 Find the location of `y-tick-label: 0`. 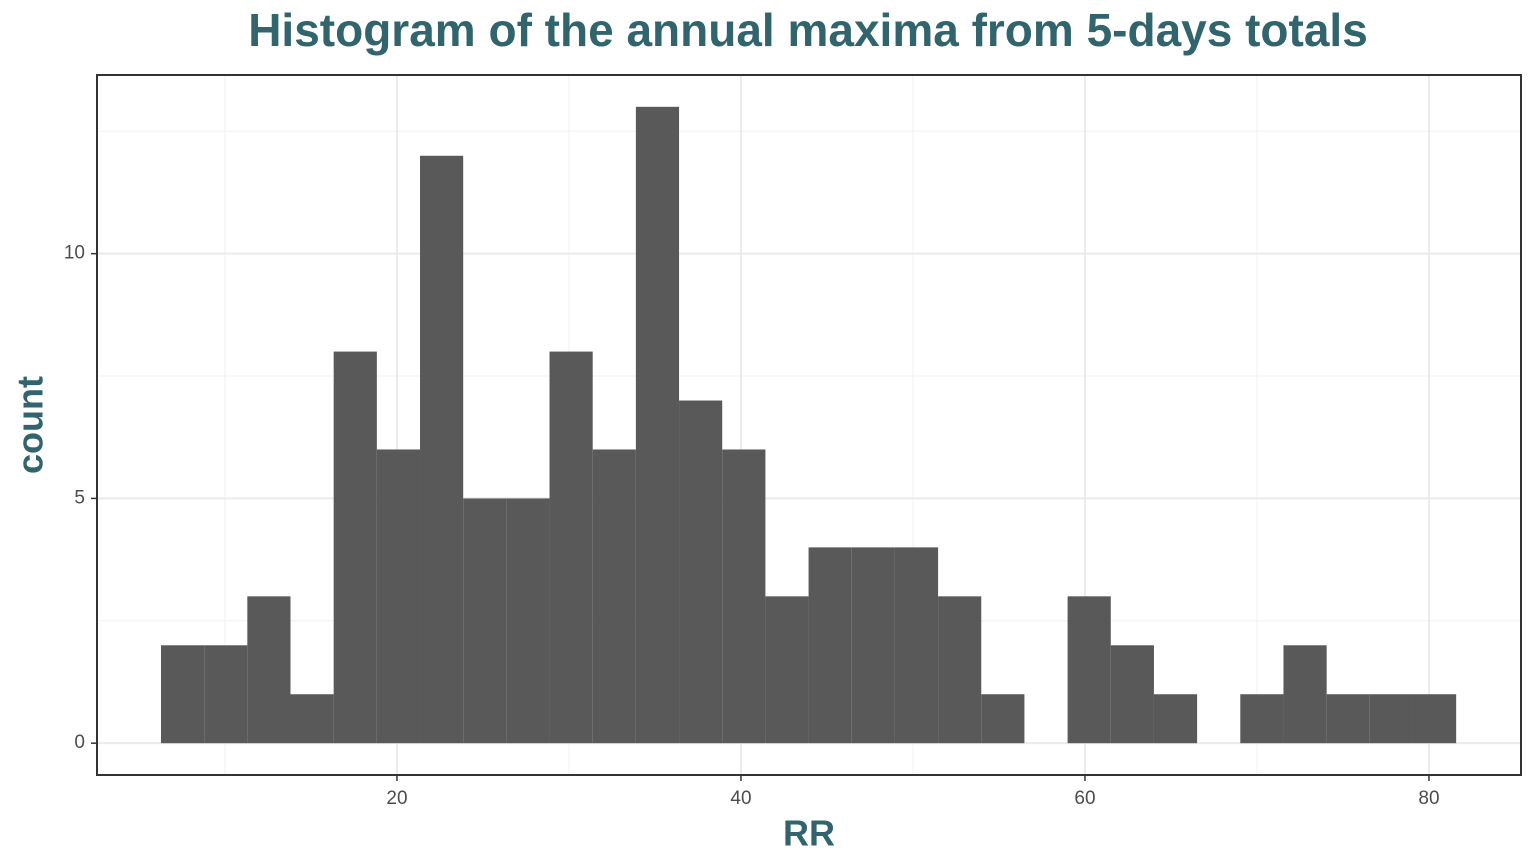

y-tick-label: 0 is located at coordinates (79, 742).